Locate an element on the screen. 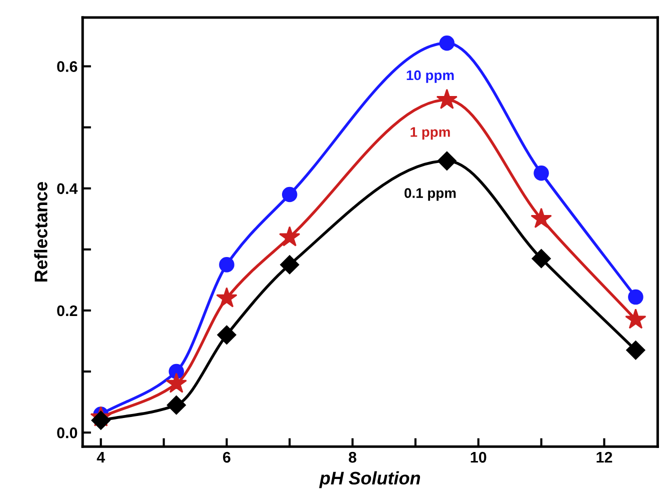 The height and width of the screenshot is (499, 661). y-tick-label: 0.2 is located at coordinates (67, 310).